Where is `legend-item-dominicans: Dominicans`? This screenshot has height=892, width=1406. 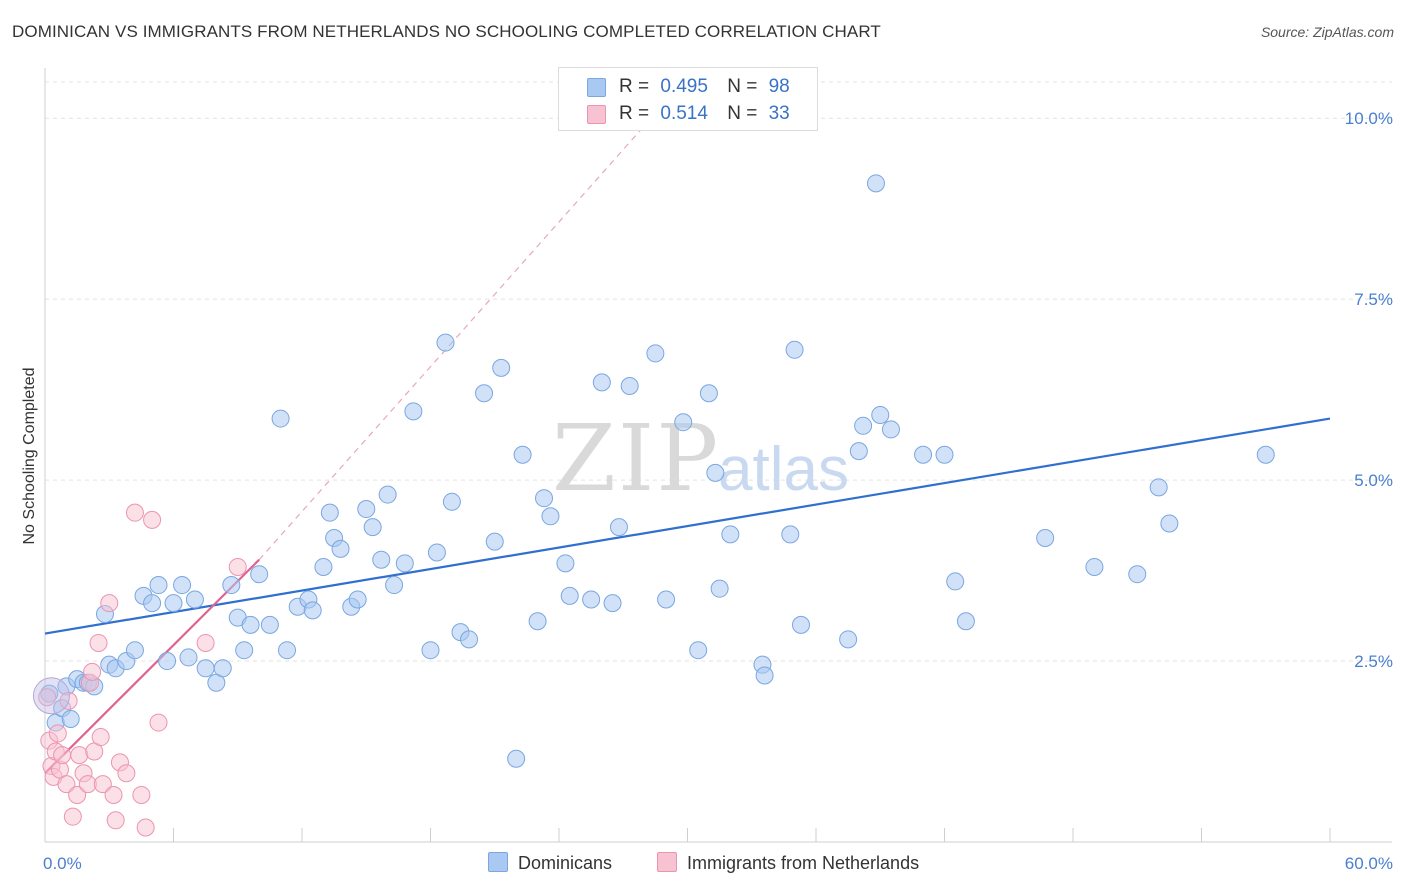 legend-item-dominicans: Dominicans is located at coordinates (550, 863).